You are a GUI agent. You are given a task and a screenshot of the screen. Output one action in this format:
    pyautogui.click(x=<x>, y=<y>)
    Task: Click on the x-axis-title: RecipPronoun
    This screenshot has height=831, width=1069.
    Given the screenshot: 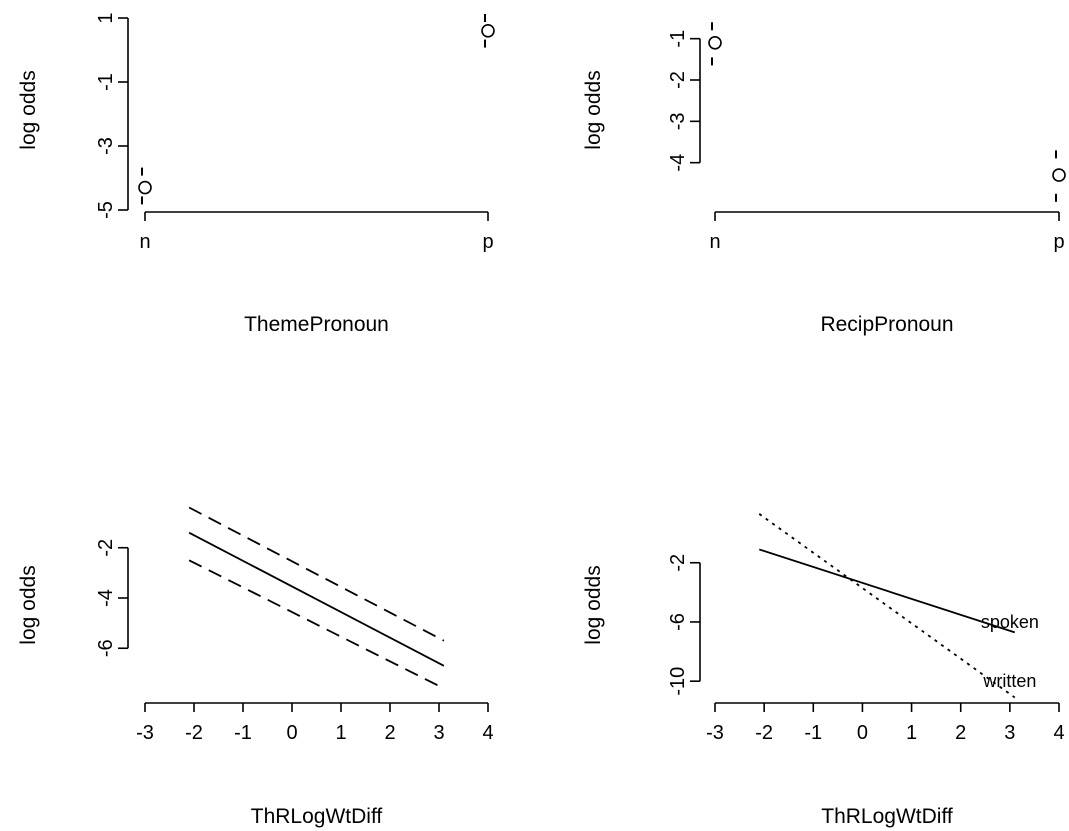 What is the action you would take?
    pyautogui.click(x=886, y=324)
    